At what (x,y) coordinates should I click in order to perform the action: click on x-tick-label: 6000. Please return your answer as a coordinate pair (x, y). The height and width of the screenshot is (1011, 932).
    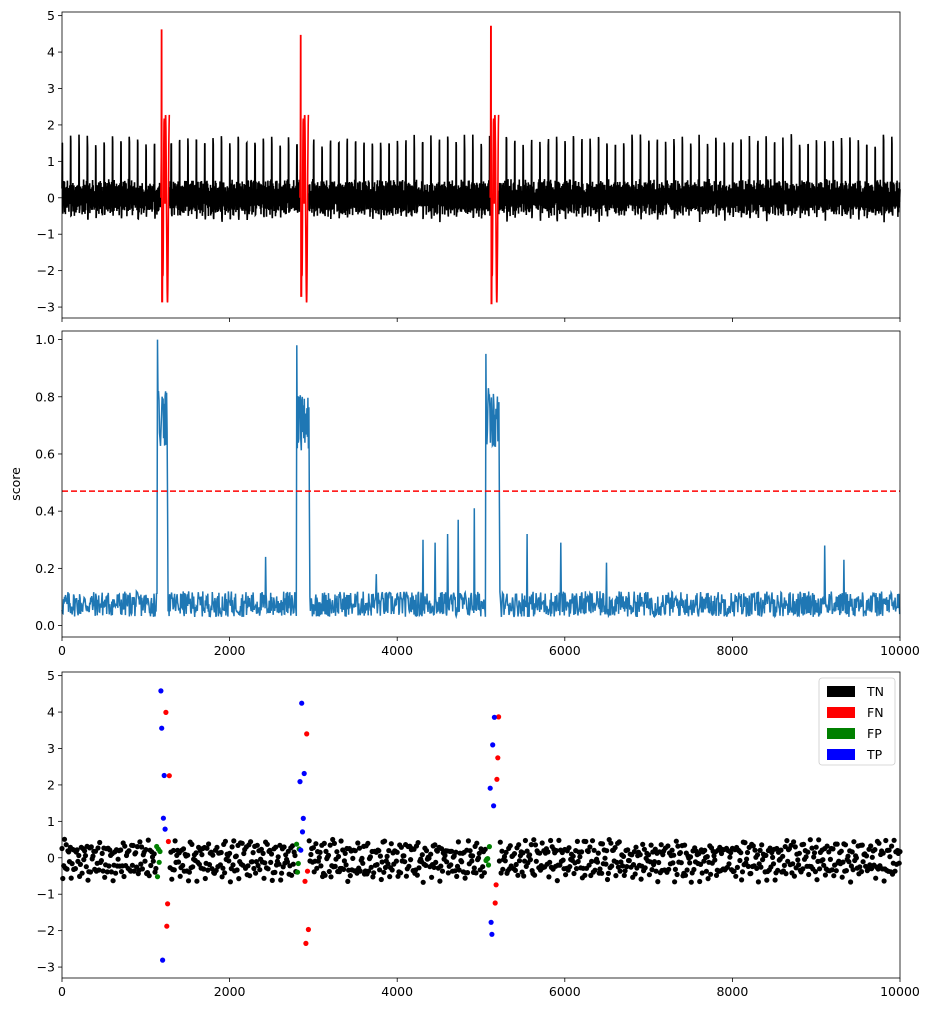
    Looking at the image, I should click on (565, 991).